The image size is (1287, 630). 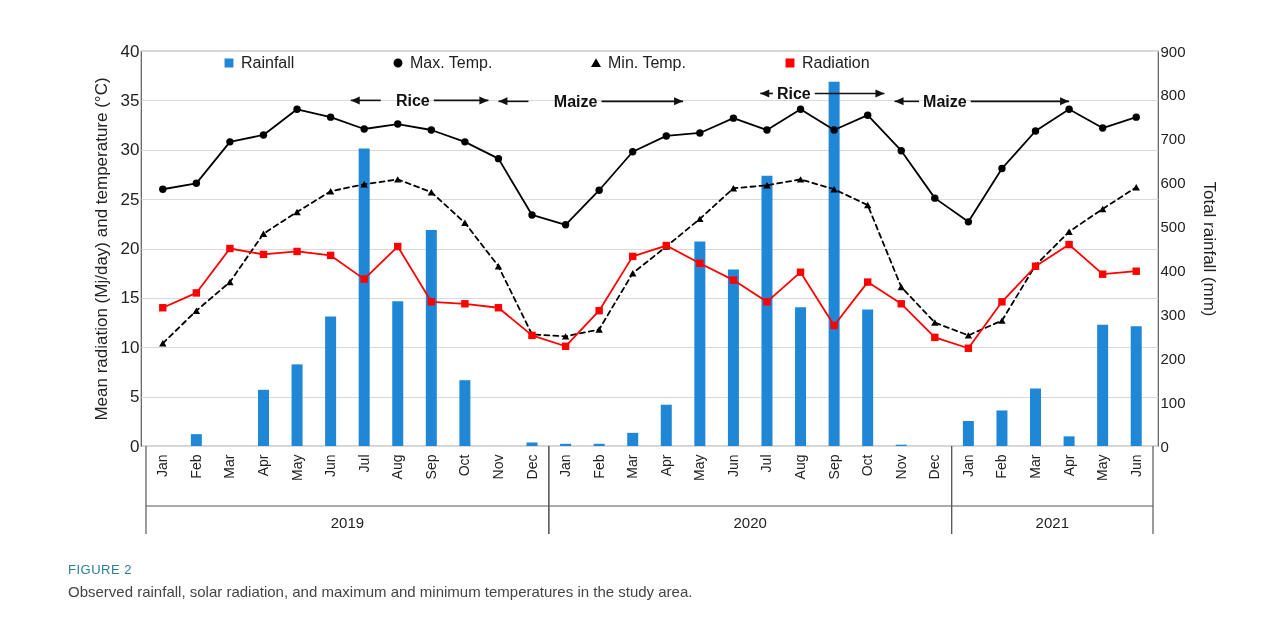 What do you see at coordinates (130, 248) in the screenshot?
I see `y-tick-label: 20` at bounding box center [130, 248].